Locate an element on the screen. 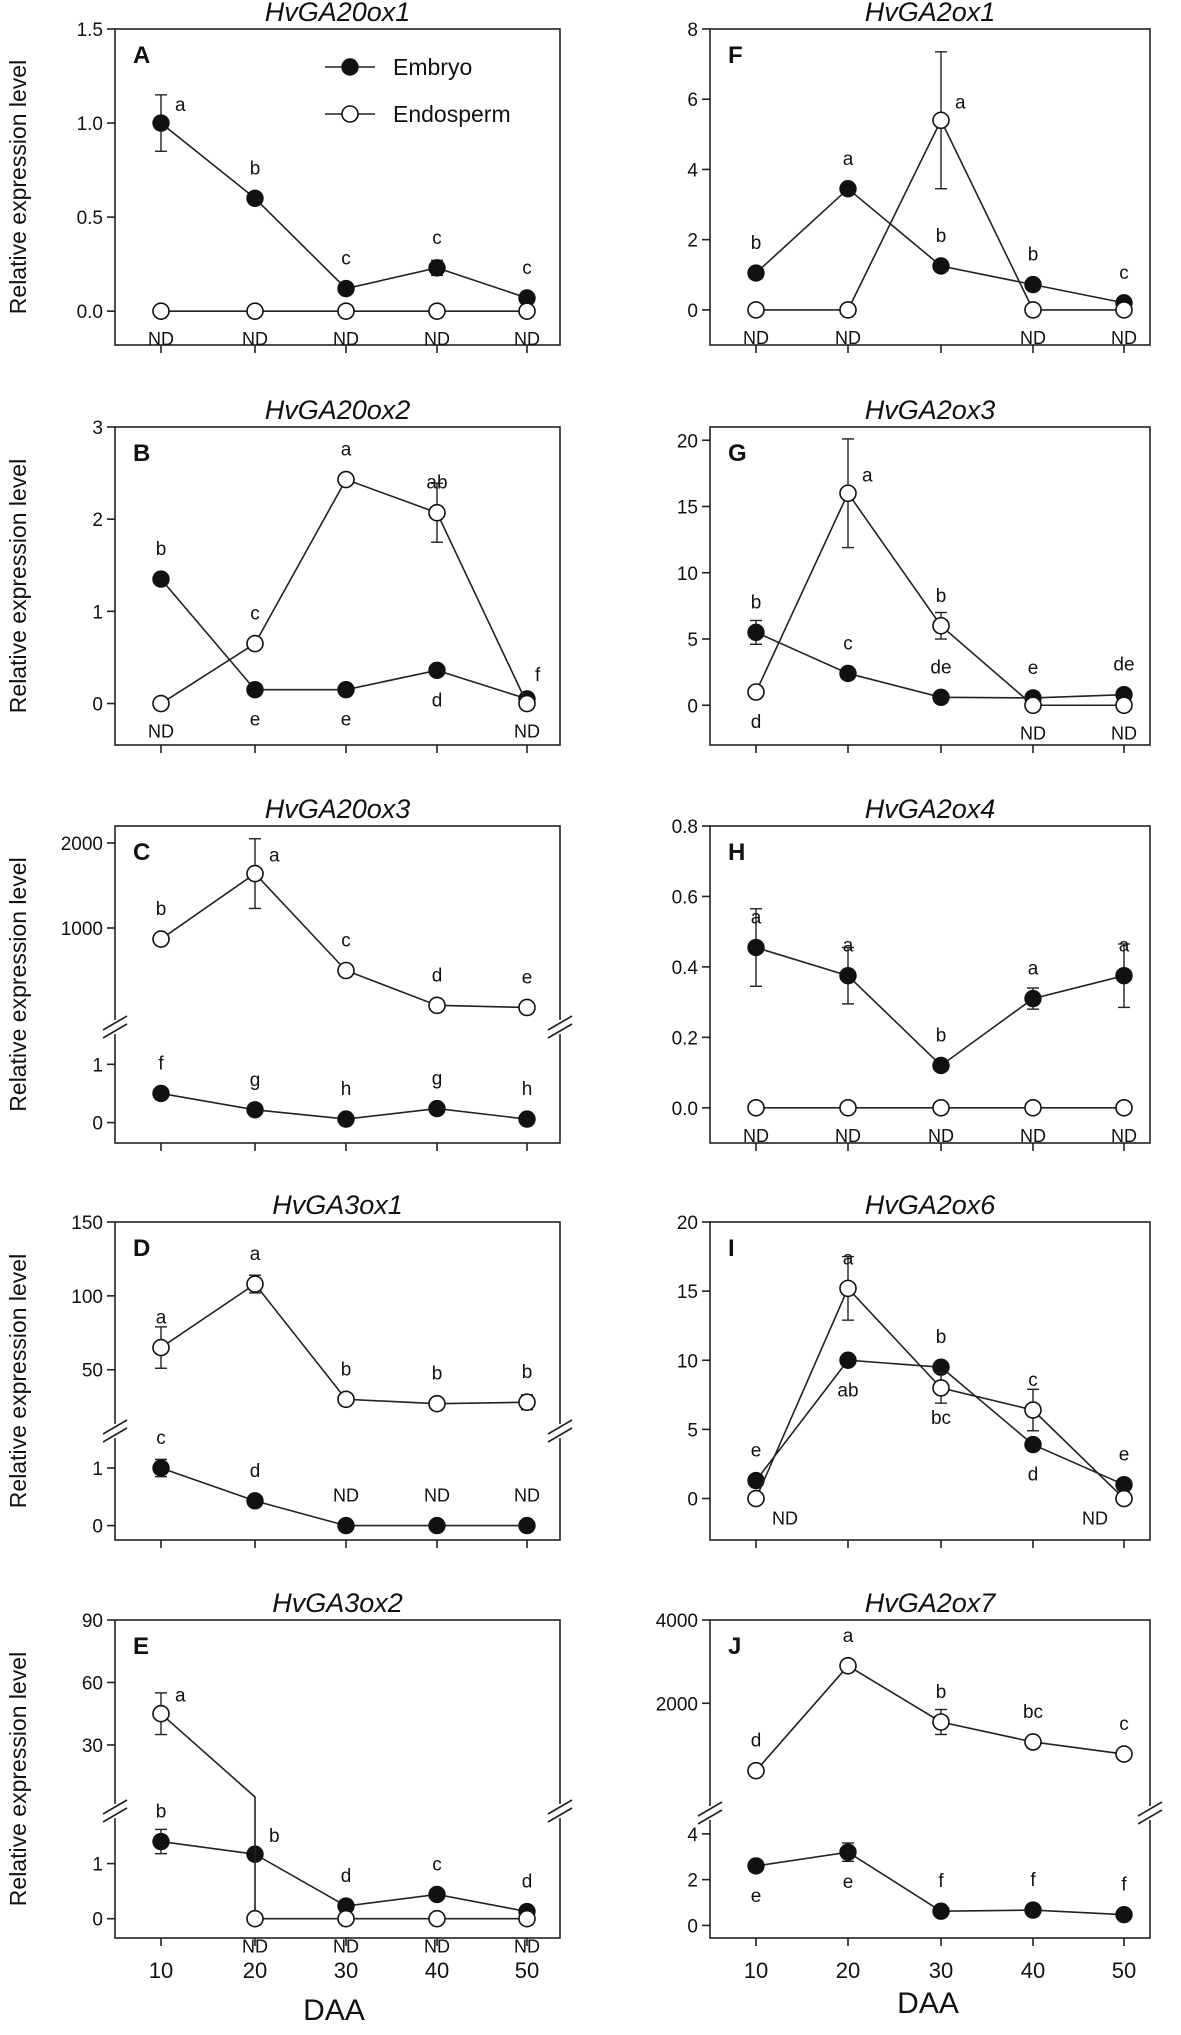  panel-c-embryo-label-4: h is located at coordinates (527, 1089).